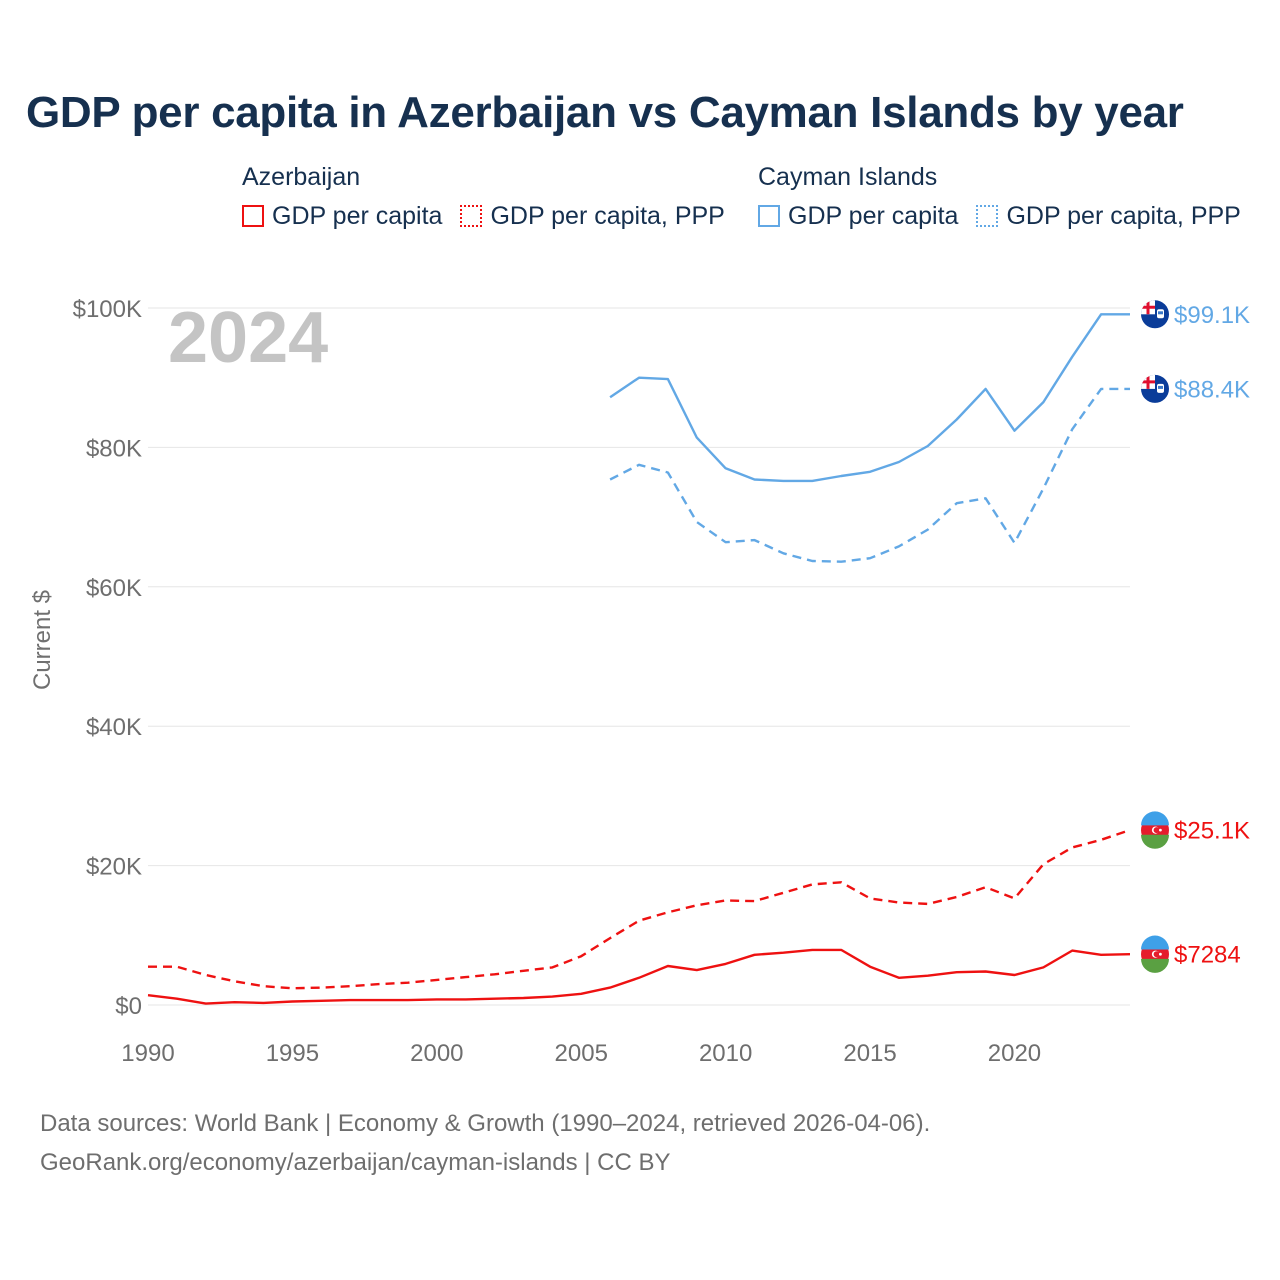 This screenshot has height=1280, width=1280. I want to click on legend-group-title: Cayman Islands, so click(848, 177).